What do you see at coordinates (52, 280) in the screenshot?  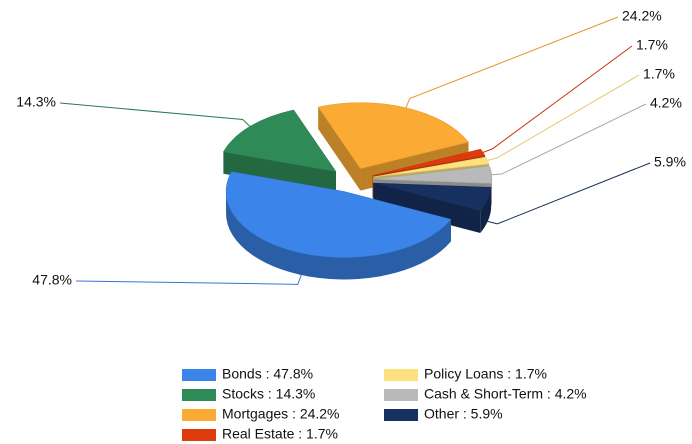 I see `value-label: 47.8%` at bounding box center [52, 280].